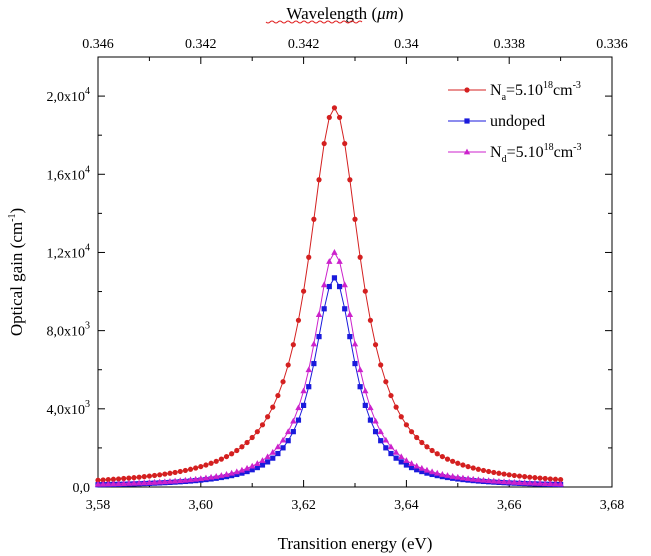 This screenshot has height=556, width=651. I want to click on legend-item: undoped, so click(496, 121).